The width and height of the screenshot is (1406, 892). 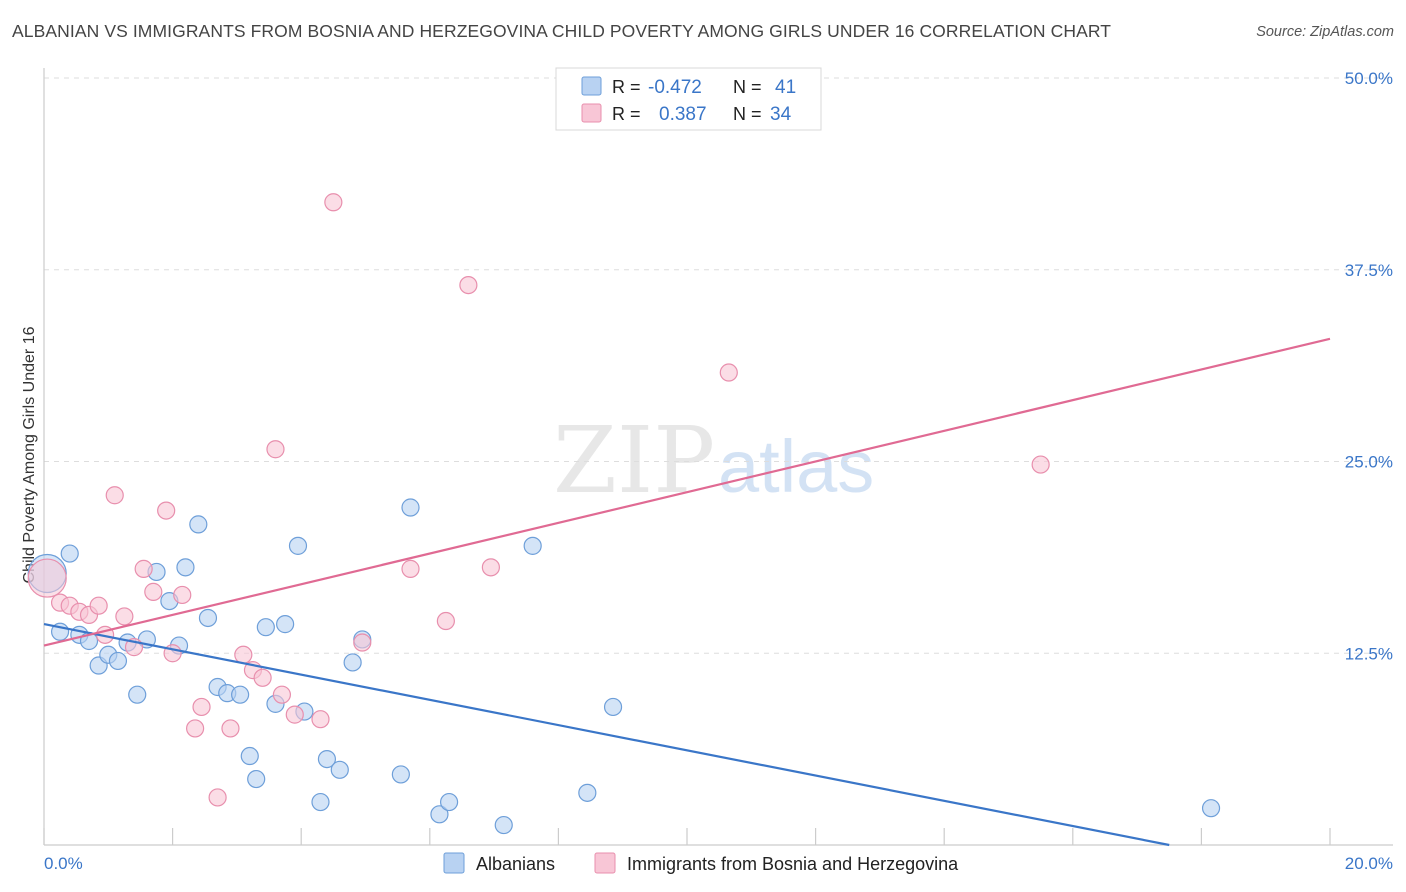 What do you see at coordinates (688, 99) in the screenshot?
I see `stats-legend: R = -0.472 N = 41 R = 0.387 N = 34` at bounding box center [688, 99].